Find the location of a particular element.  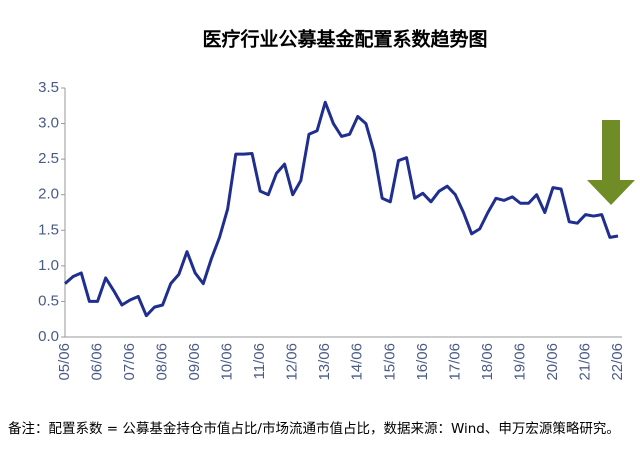

y-tick-label: 1.5 is located at coordinates (48, 229).